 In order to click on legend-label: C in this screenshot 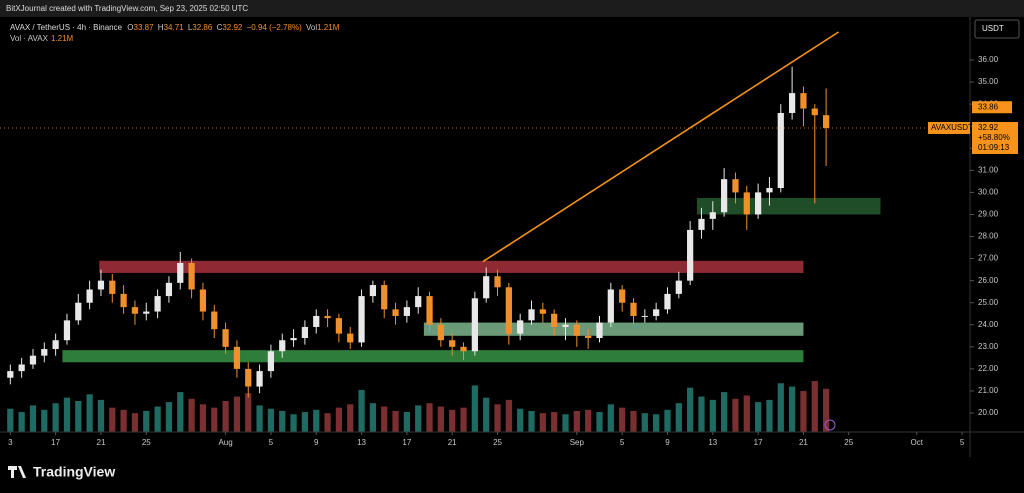, I will do `click(220, 27)`.